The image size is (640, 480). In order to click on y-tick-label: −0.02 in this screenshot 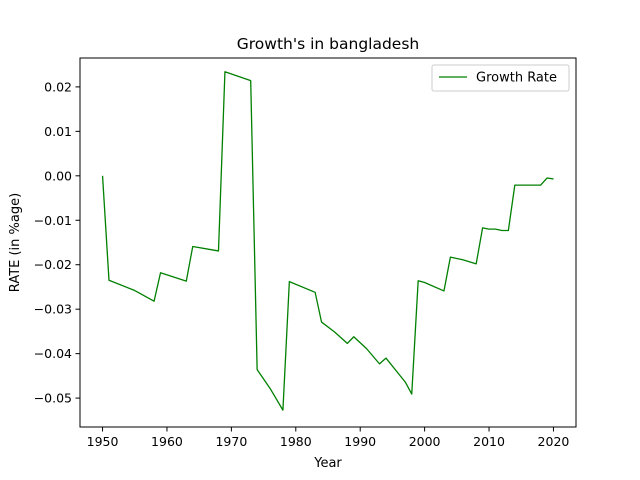, I will do `click(53, 264)`.